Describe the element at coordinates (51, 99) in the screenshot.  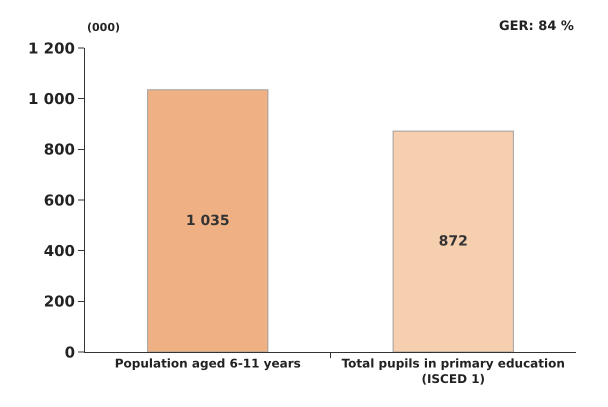
I see `y-tick-label: 1 000` at that location.